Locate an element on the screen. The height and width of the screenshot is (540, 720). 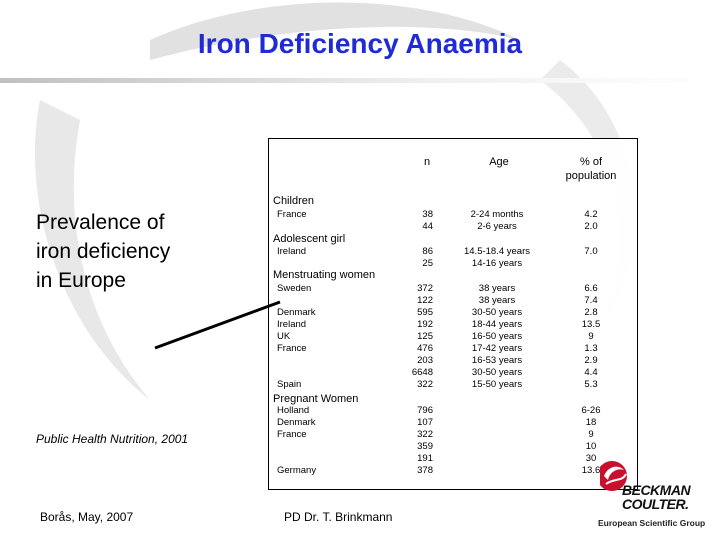
beckman-coulter-logo is located at coordinates (613, 476).